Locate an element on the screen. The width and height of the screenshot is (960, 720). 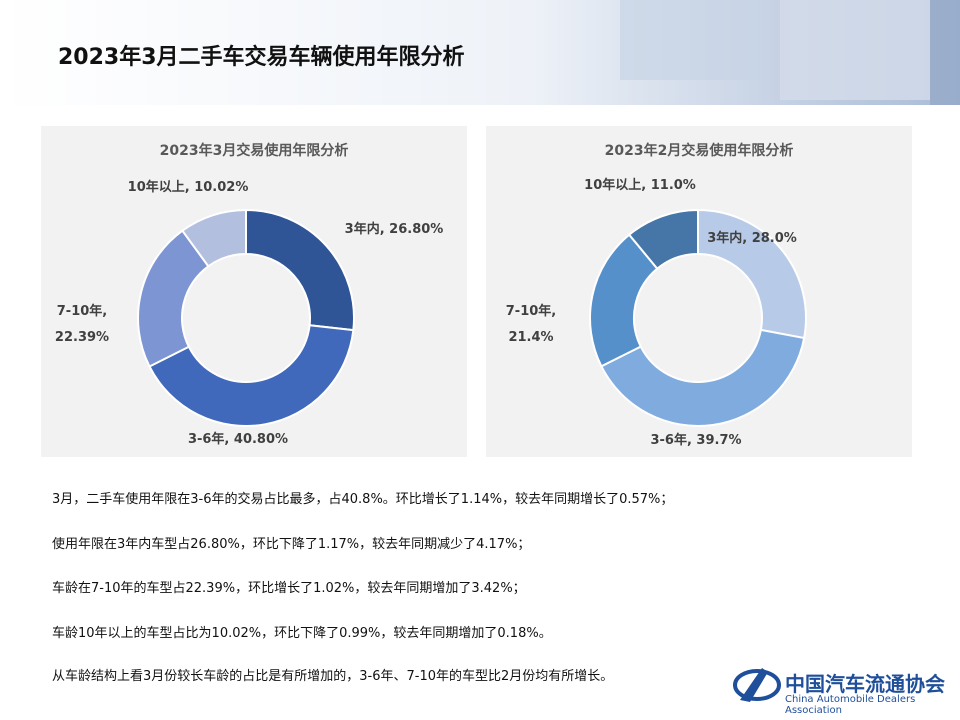
data-label: 10年以上, 10.02% is located at coordinates (188, 187).